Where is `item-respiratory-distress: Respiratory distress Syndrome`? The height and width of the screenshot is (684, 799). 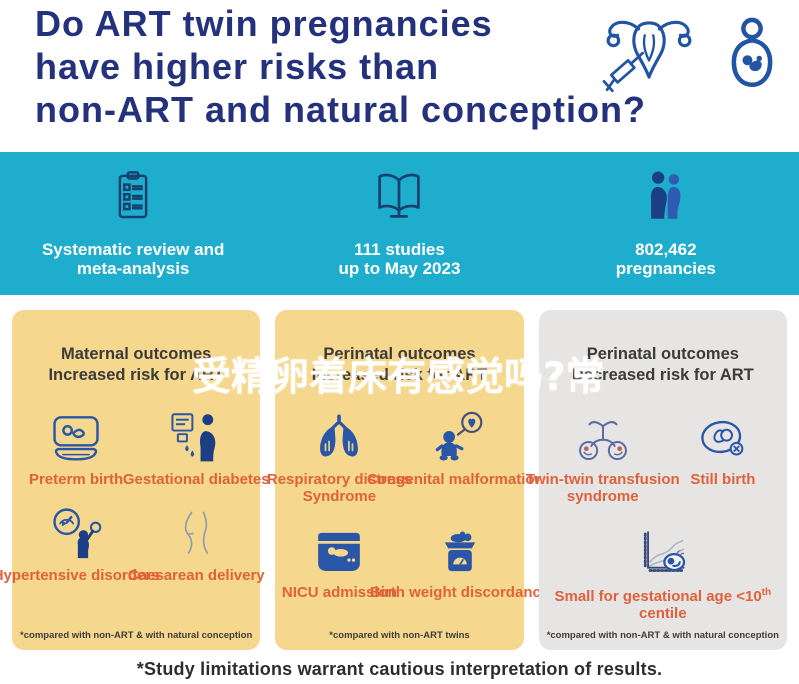
item-respiratory-distress: Respiratory distress Syndrome is located at coordinates (339, 455).